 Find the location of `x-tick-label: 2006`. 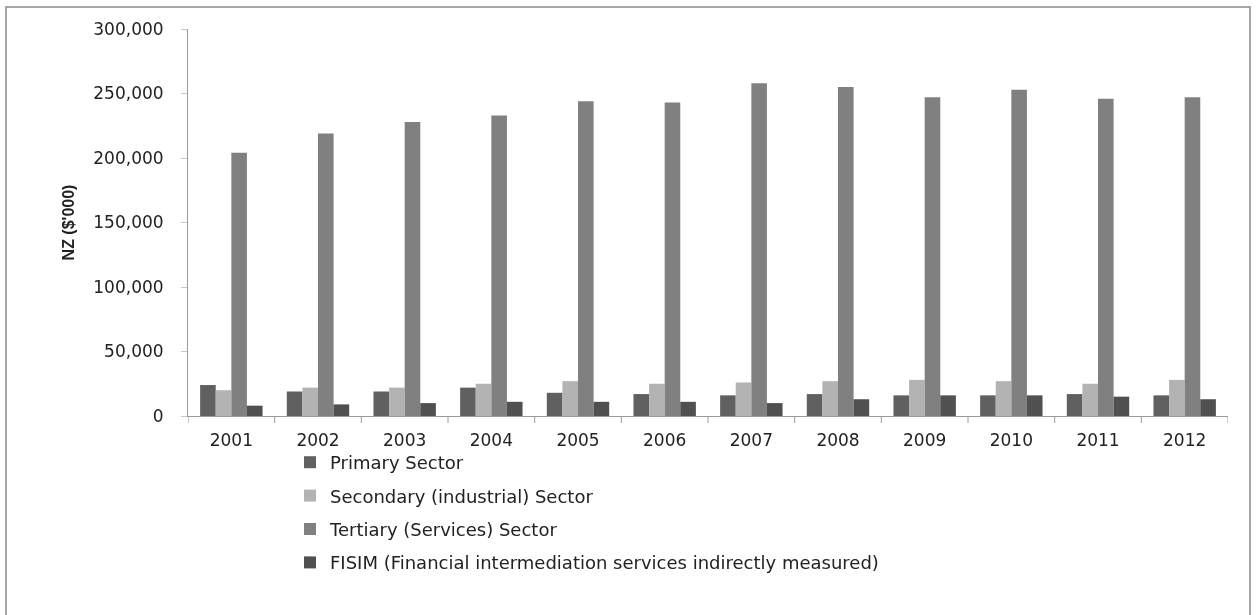

x-tick-label: 2006 is located at coordinates (665, 440).